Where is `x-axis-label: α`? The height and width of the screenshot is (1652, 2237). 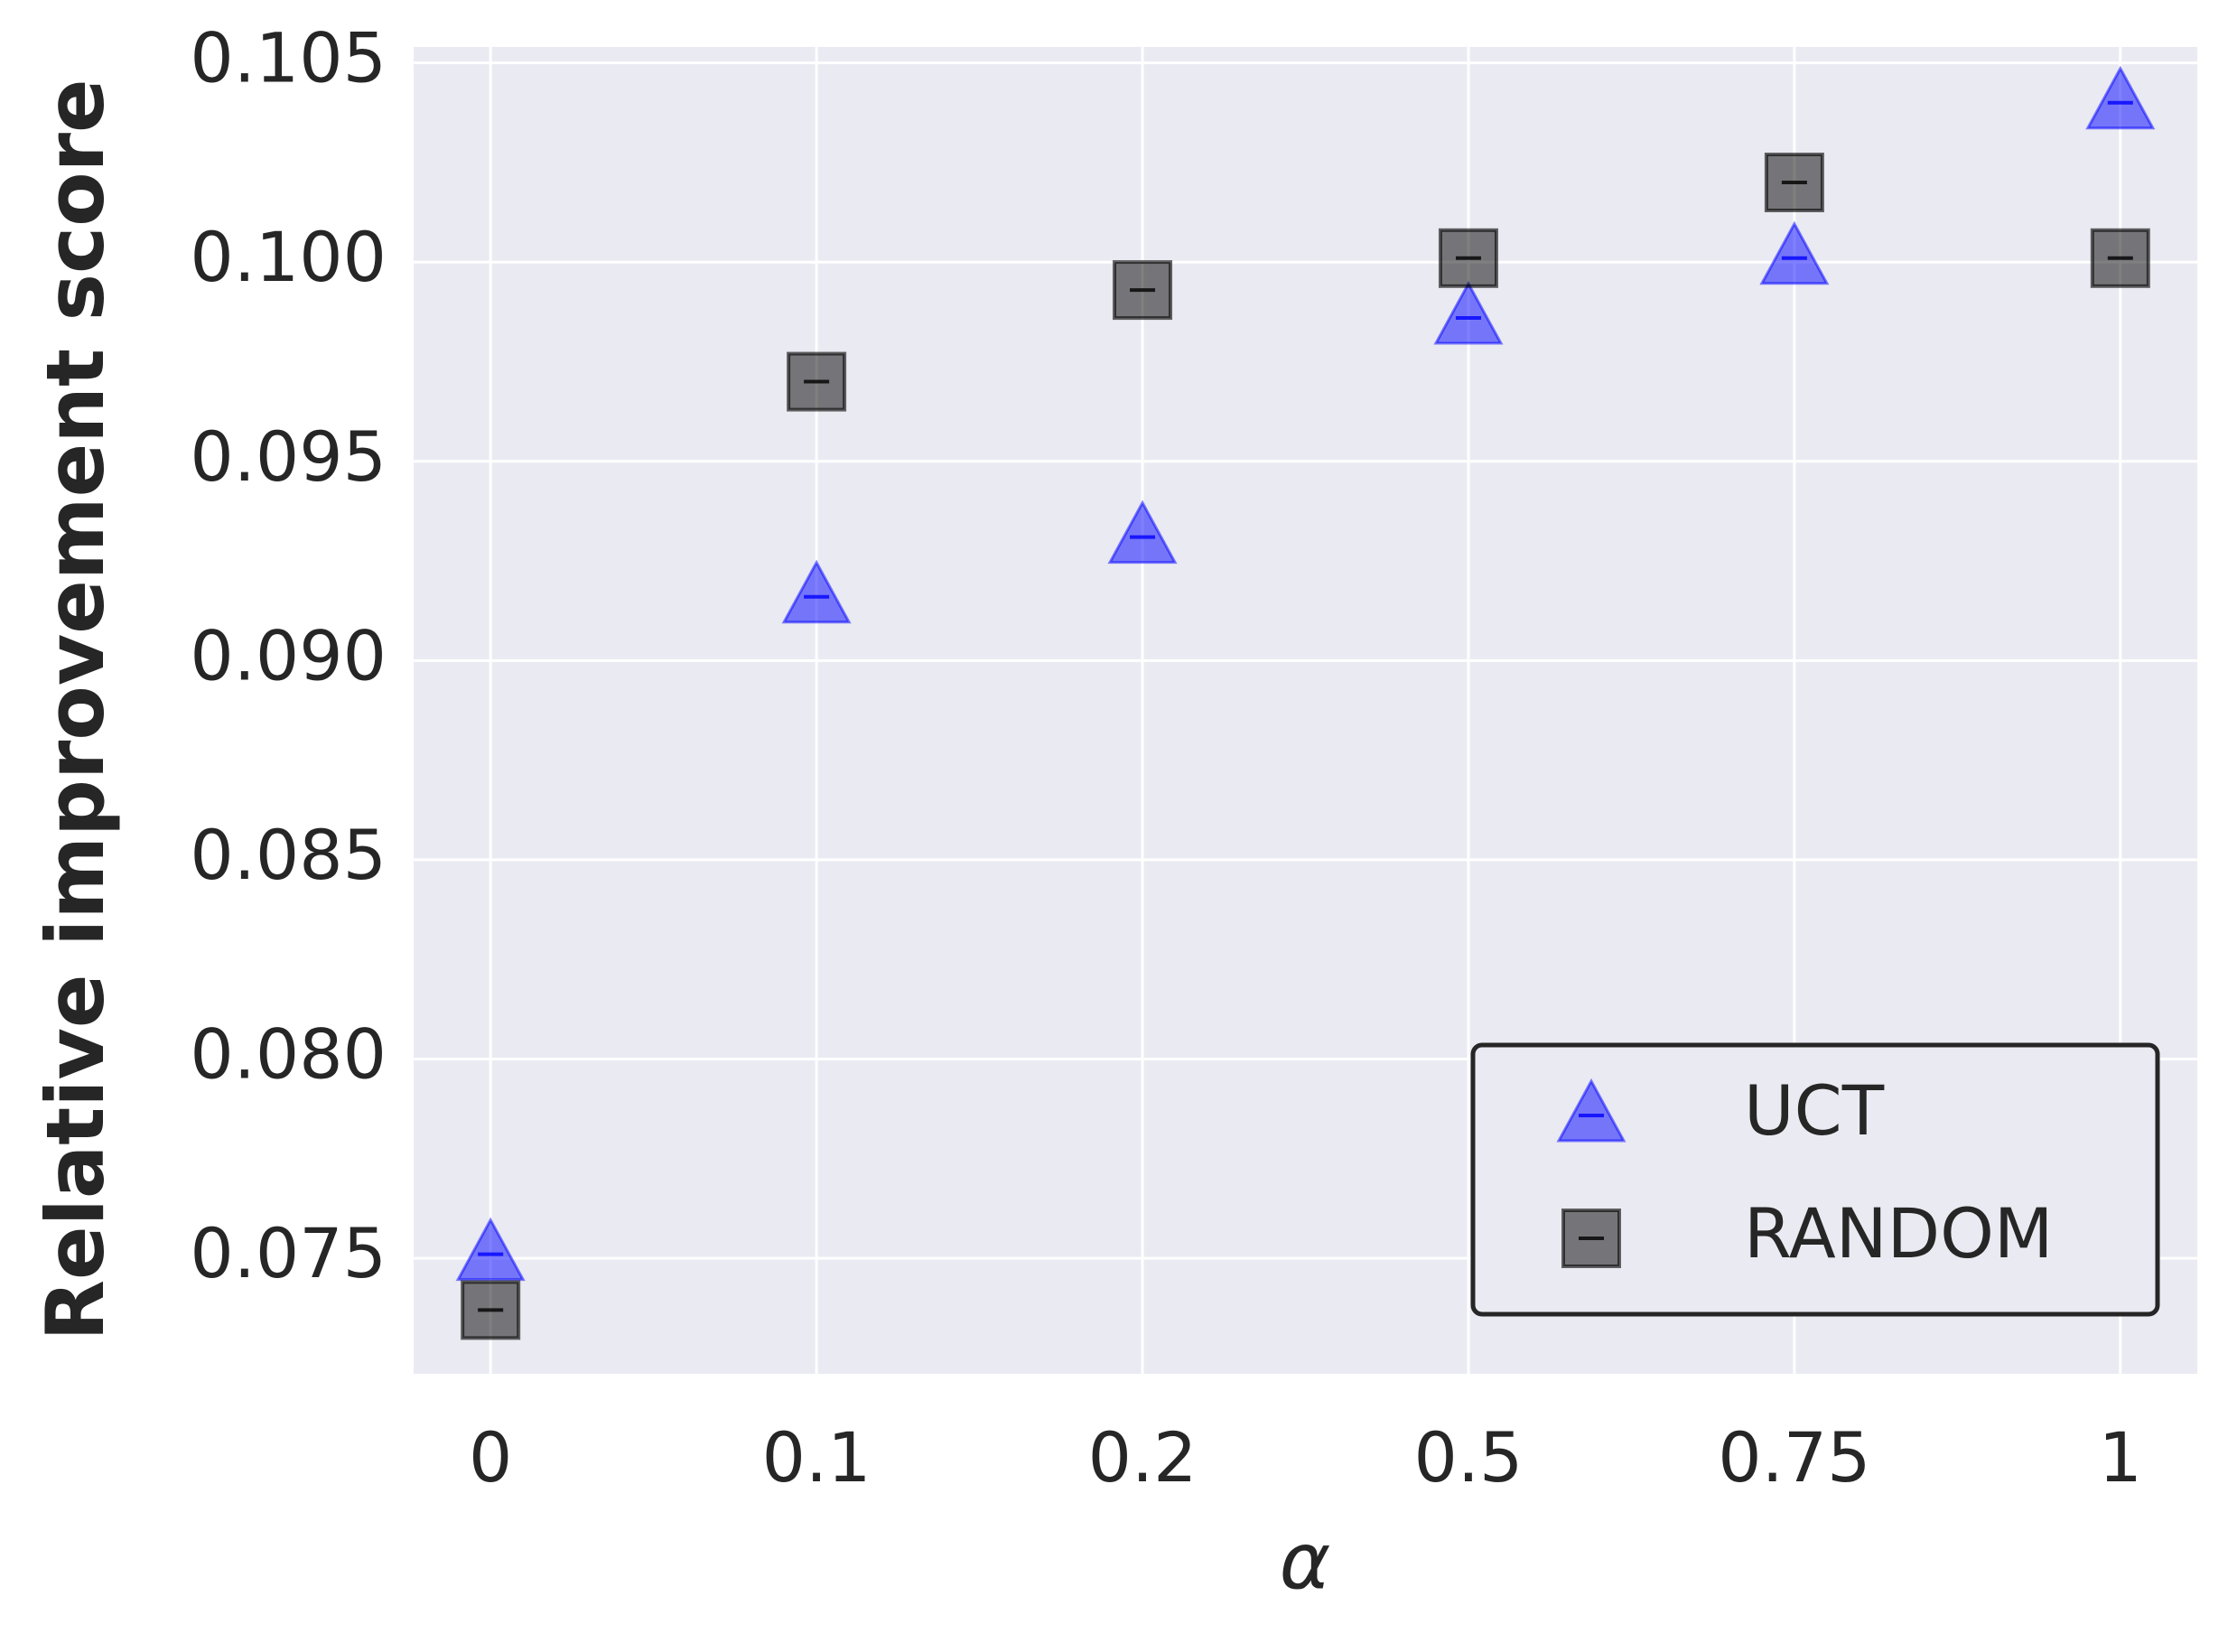
x-axis-label: α is located at coordinates (1305, 1562).